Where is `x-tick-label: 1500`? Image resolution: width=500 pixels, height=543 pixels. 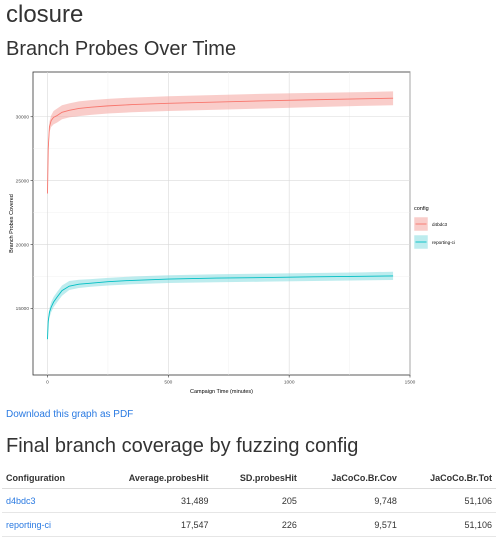
x-tick-label: 1500 is located at coordinates (410, 383).